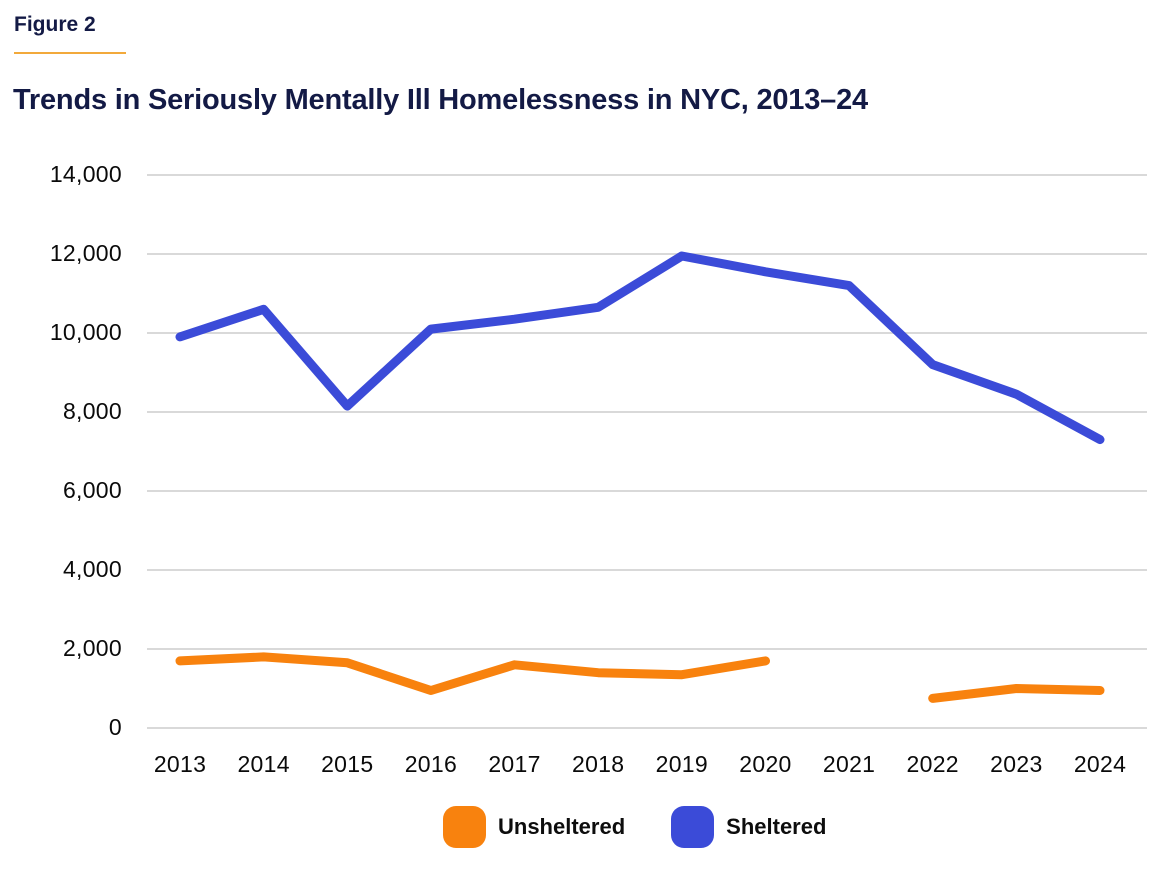  Describe the element at coordinates (1016, 764) in the screenshot. I see `x-tick-label: 2023` at that location.